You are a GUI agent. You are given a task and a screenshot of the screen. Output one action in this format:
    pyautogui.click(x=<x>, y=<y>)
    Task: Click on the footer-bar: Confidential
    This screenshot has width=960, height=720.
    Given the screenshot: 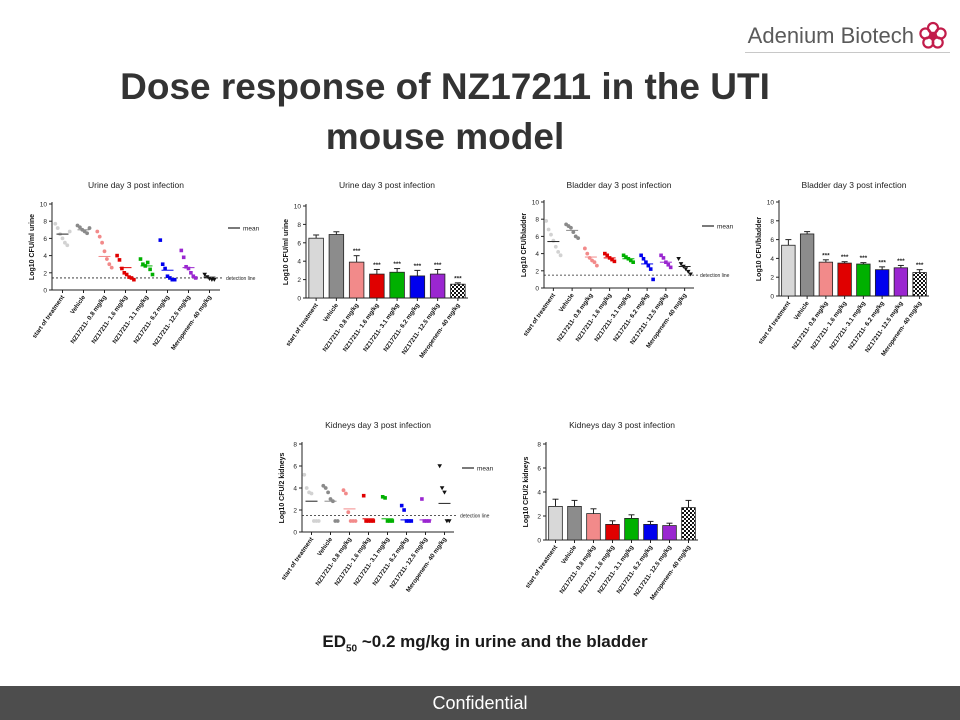 What is the action you would take?
    pyautogui.click(x=480, y=703)
    